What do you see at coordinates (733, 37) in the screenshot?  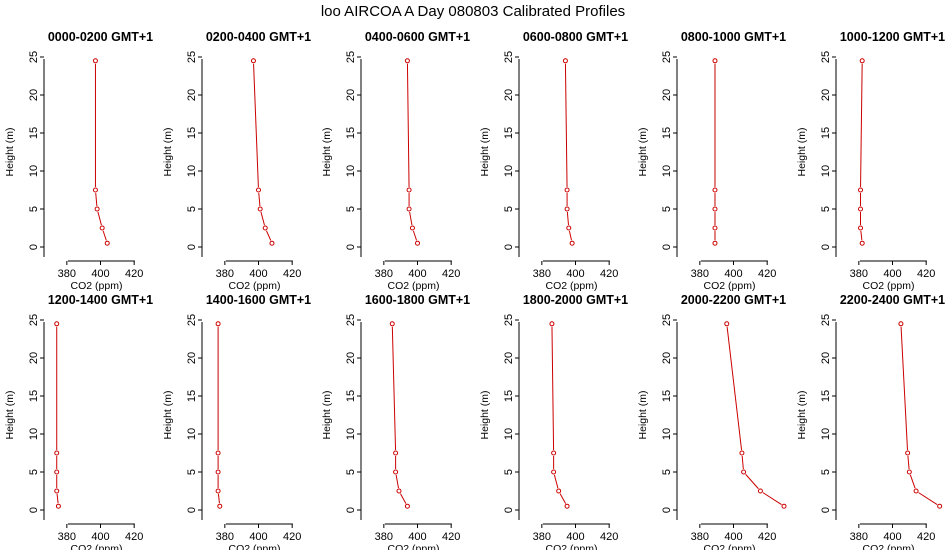 I see `panel-title: 0800-1000 GMT+1` at bounding box center [733, 37].